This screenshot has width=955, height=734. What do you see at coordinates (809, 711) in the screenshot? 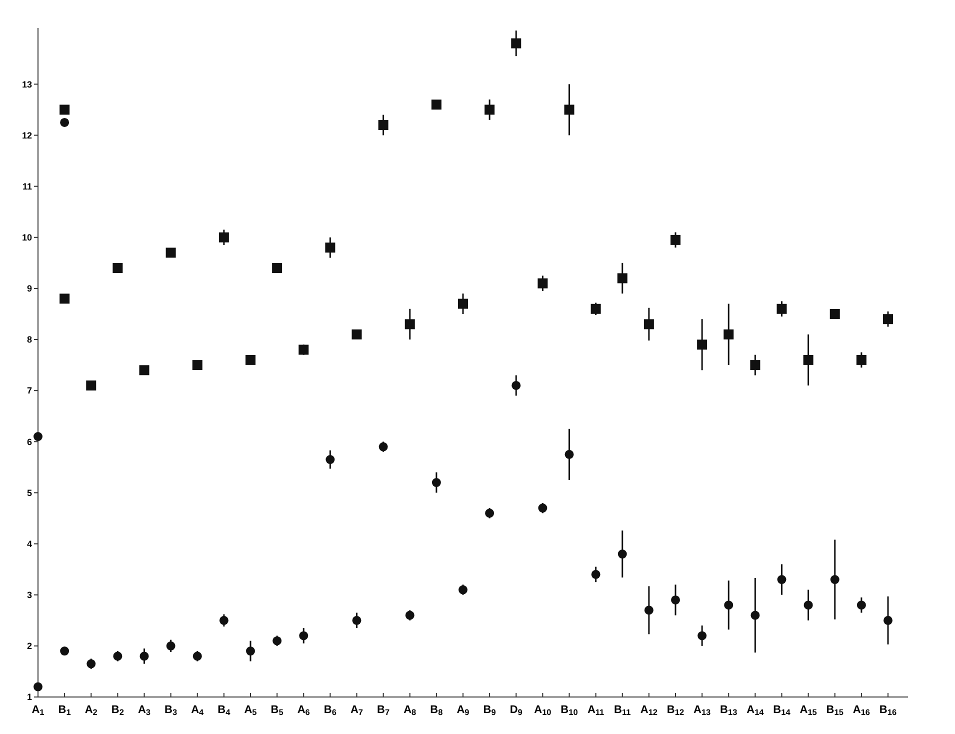
I see `x-tick-label: A$_{15}$` at bounding box center [809, 711].